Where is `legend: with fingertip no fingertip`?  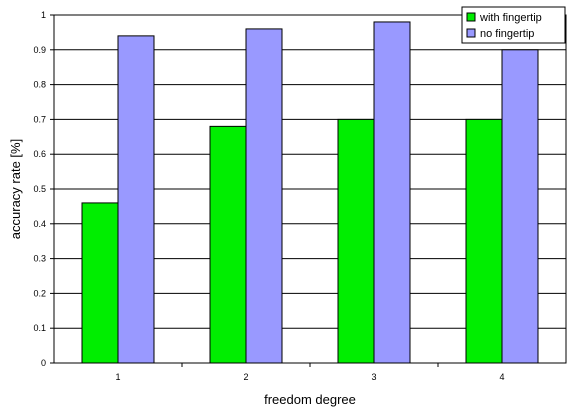 legend: with fingertip no fingertip is located at coordinates (513, 25).